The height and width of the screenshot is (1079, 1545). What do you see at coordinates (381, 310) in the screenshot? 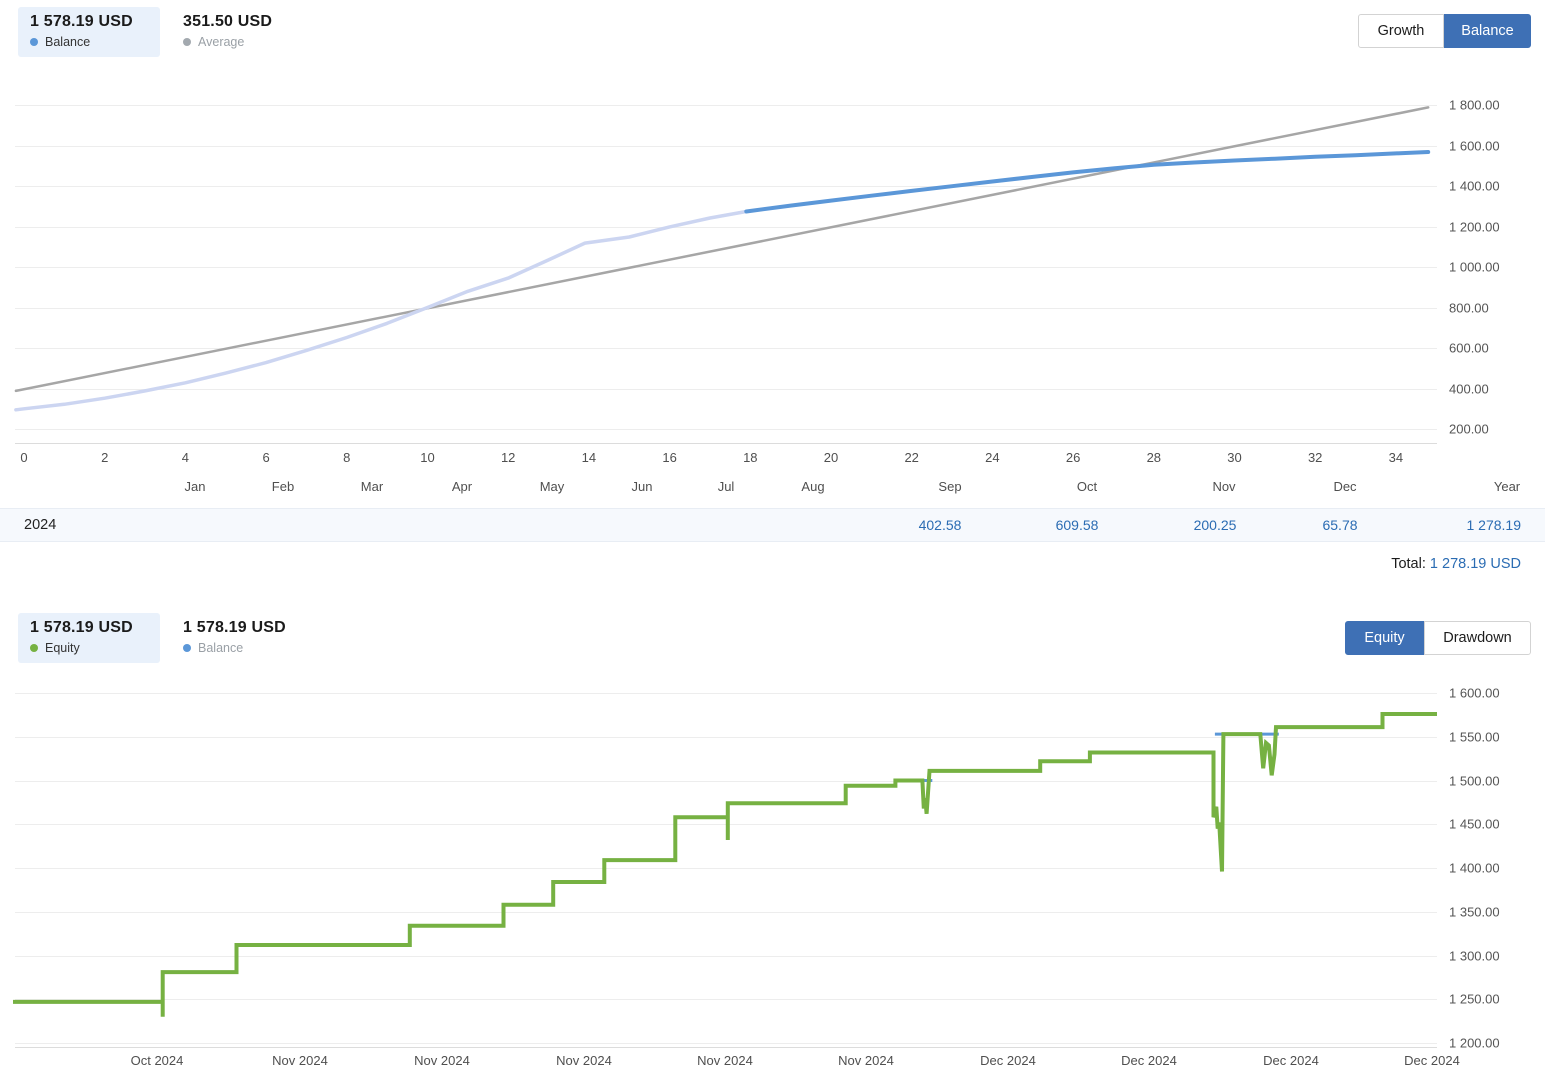
I see `early-balance-line` at bounding box center [381, 310].